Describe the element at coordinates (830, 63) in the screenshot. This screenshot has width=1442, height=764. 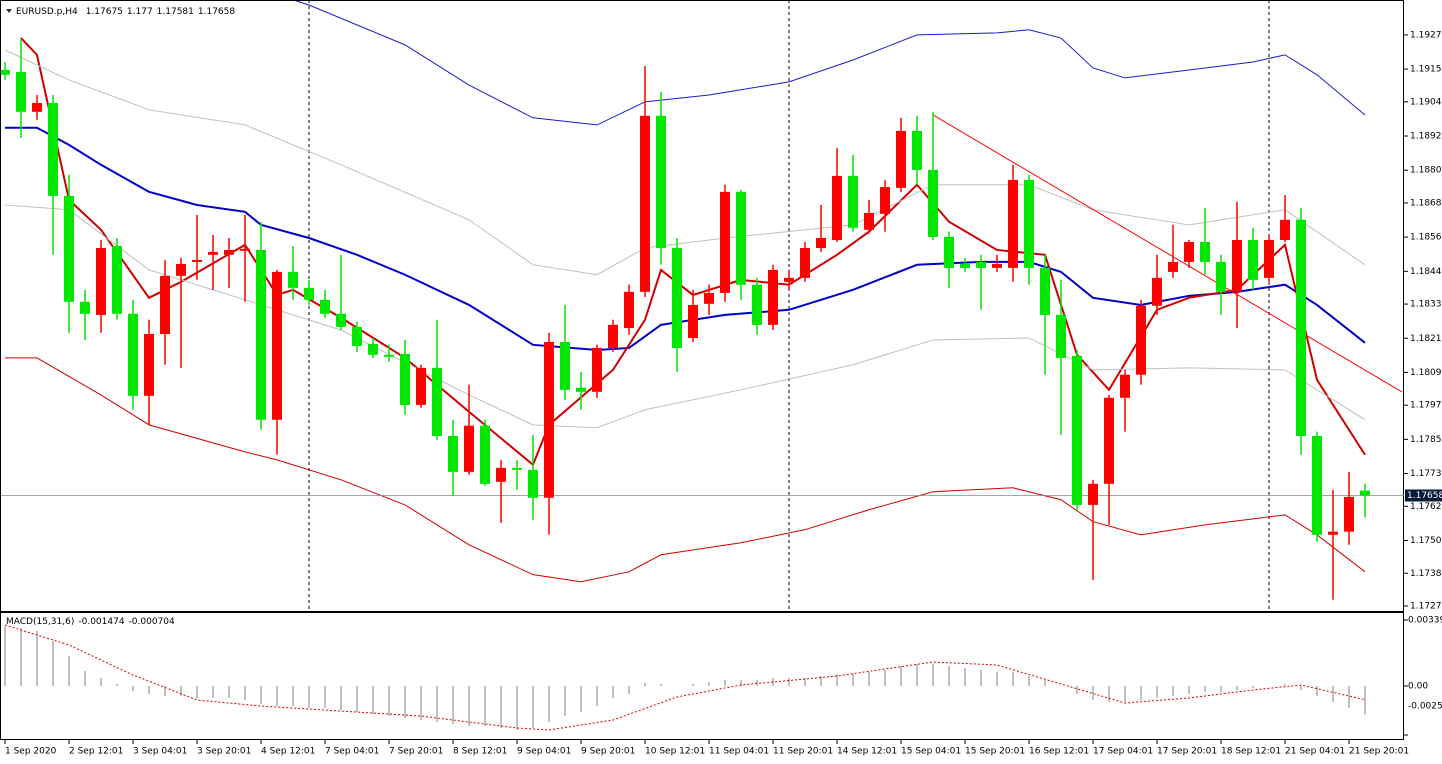
I see `indicator-line` at that location.